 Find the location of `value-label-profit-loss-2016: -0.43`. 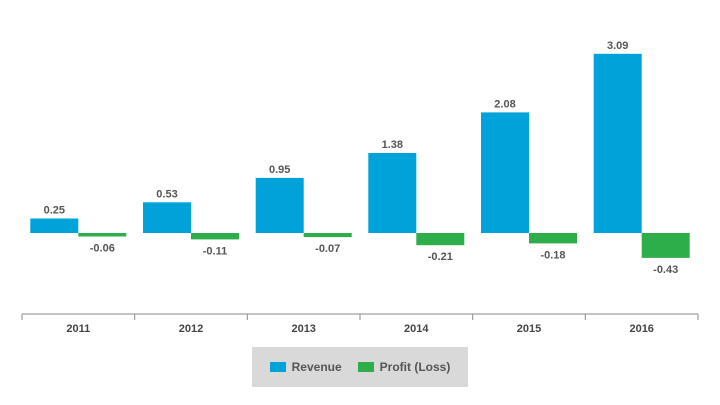

value-label-profit-loss-2016: -0.43 is located at coordinates (665, 270).